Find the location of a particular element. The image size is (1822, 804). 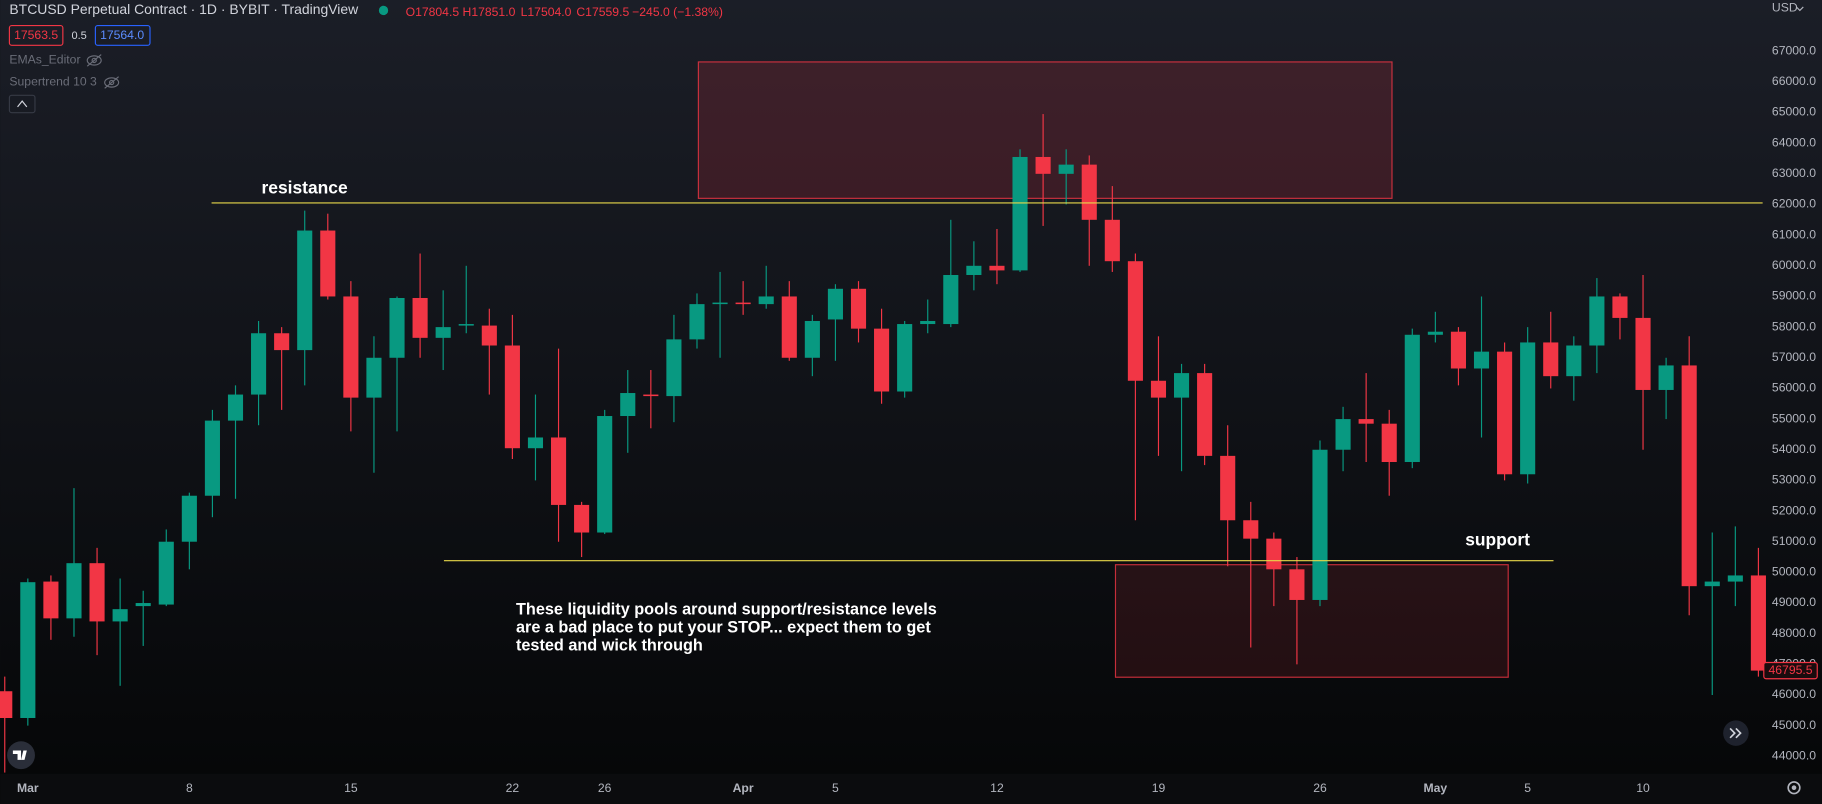

y-tick-label: 64000.0 is located at coordinates (1794, 142).